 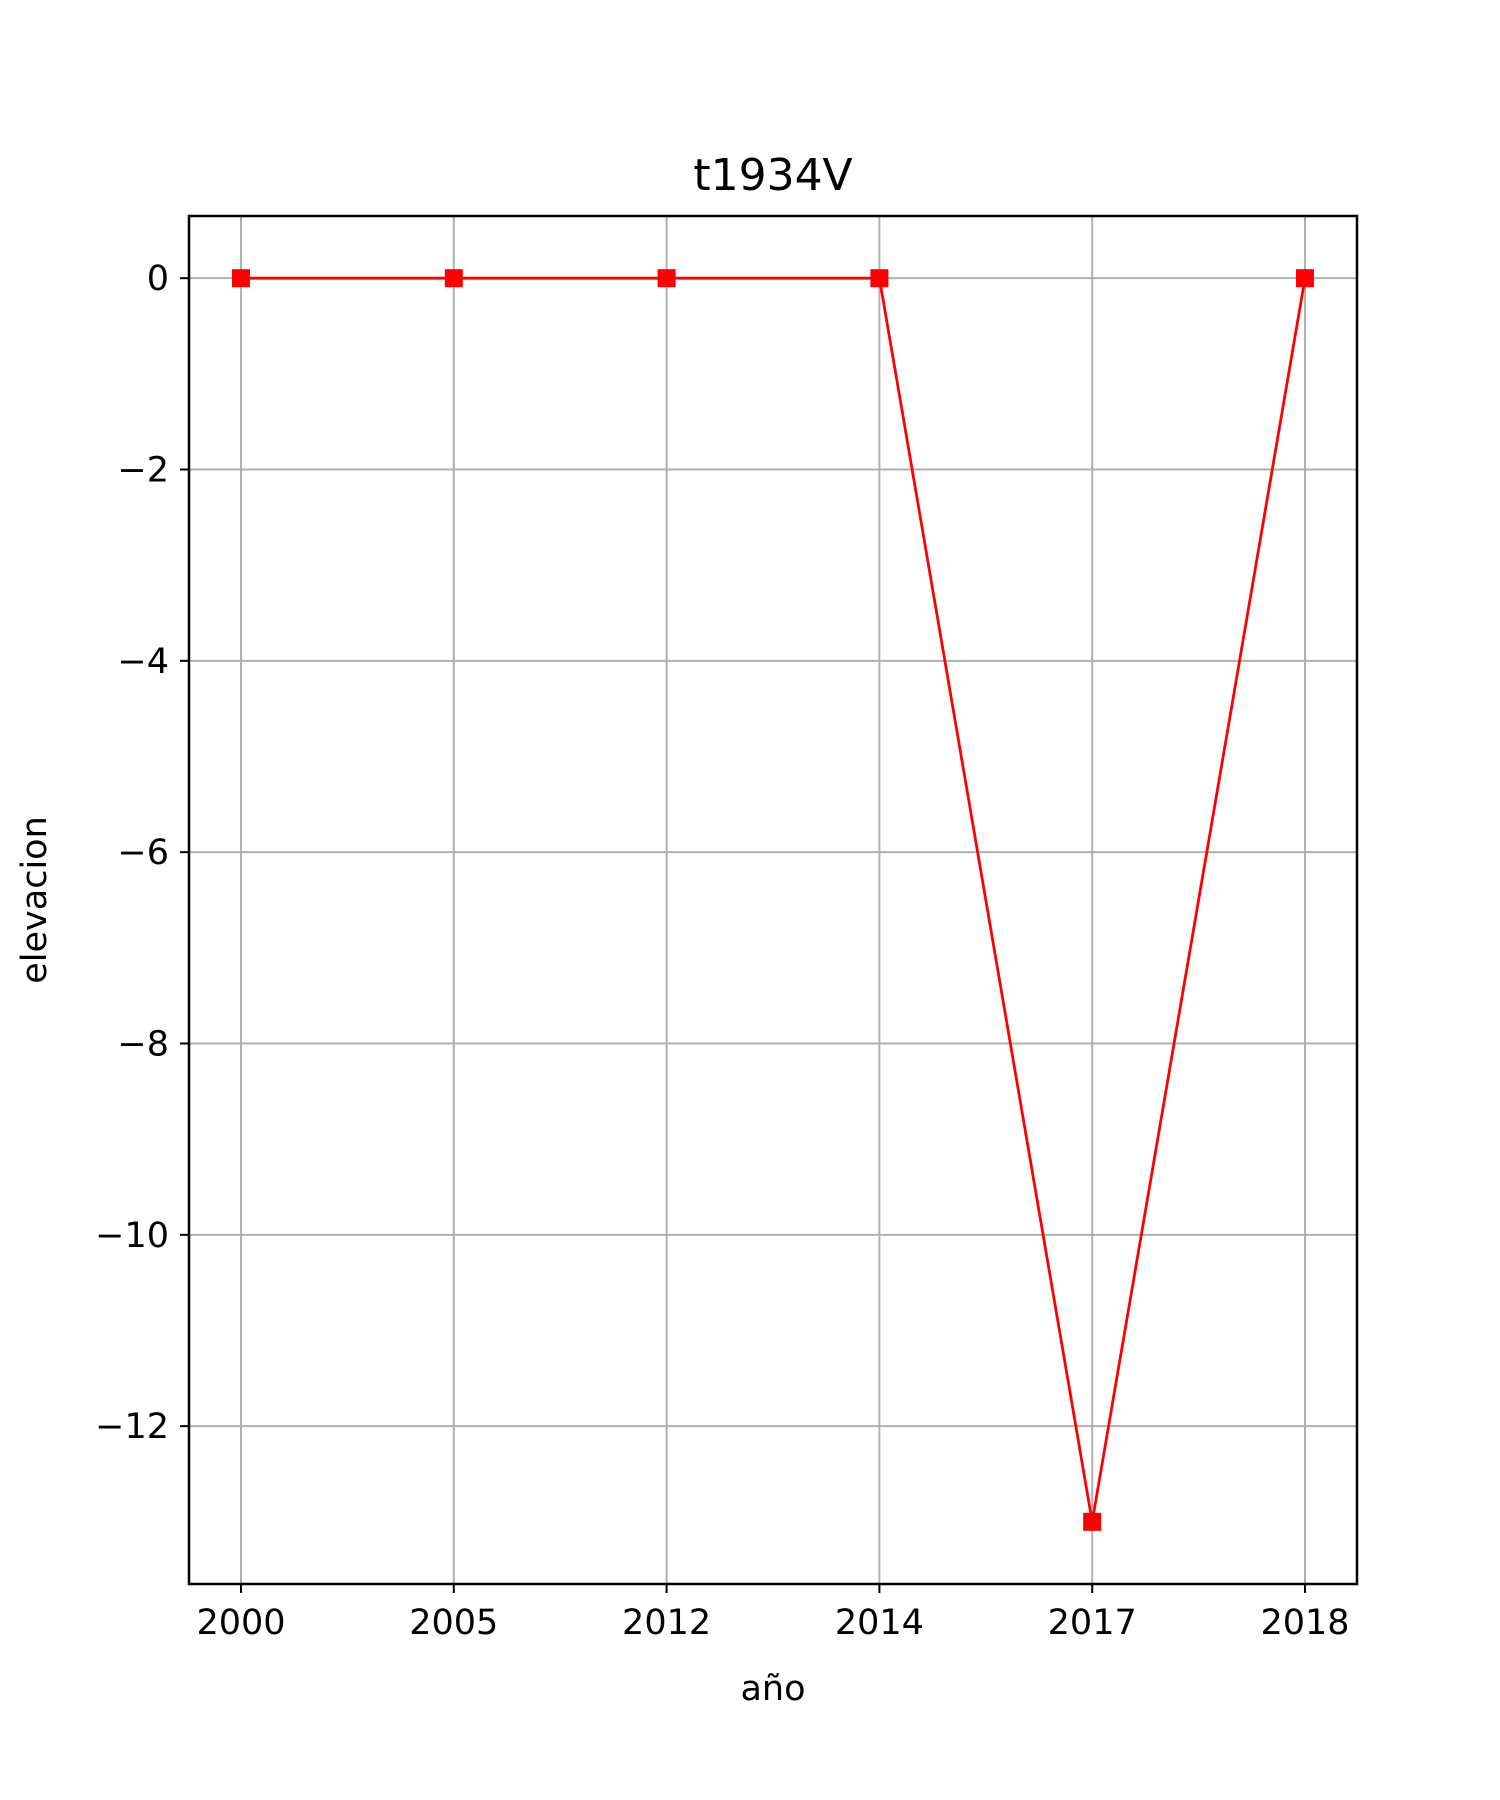 I want to click on y-tick-label: −2, so click(x=143, y=471).